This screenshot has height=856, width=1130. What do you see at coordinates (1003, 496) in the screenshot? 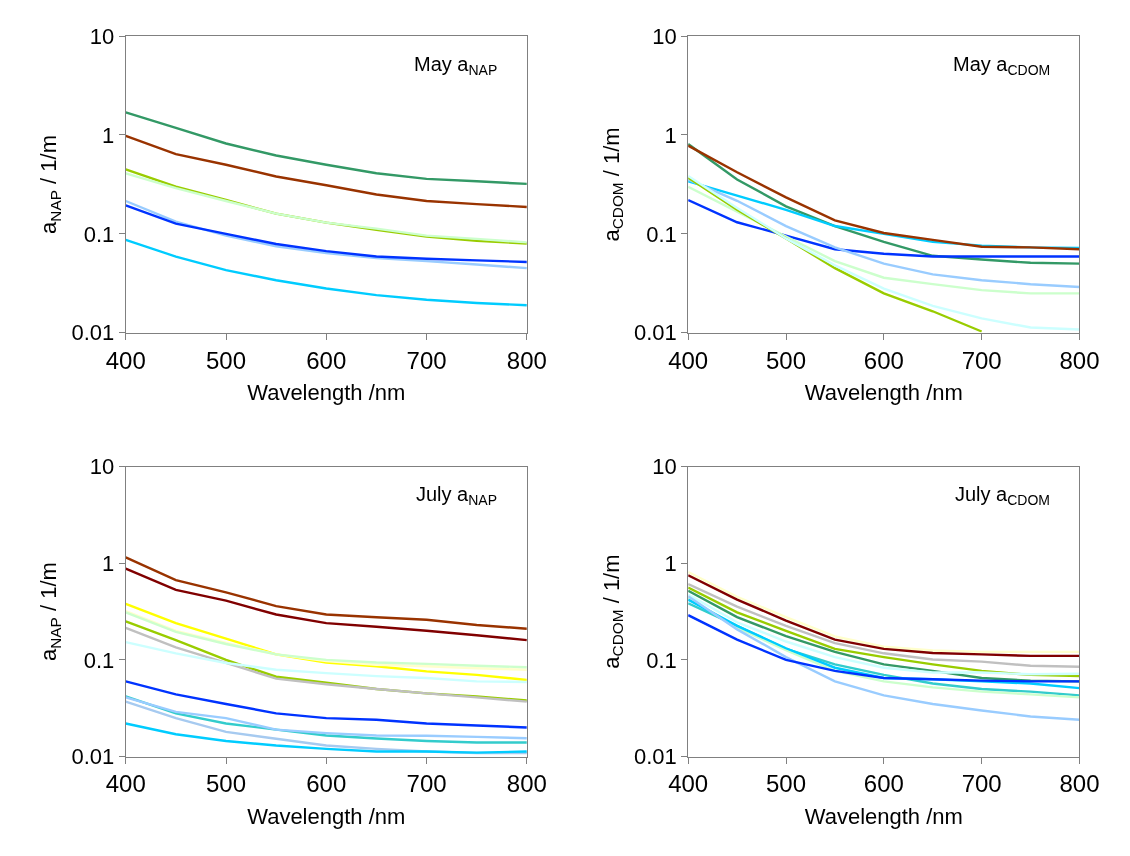
I see `annotation: July a$_{CDOM}$` at bounding box center [1003, 496].